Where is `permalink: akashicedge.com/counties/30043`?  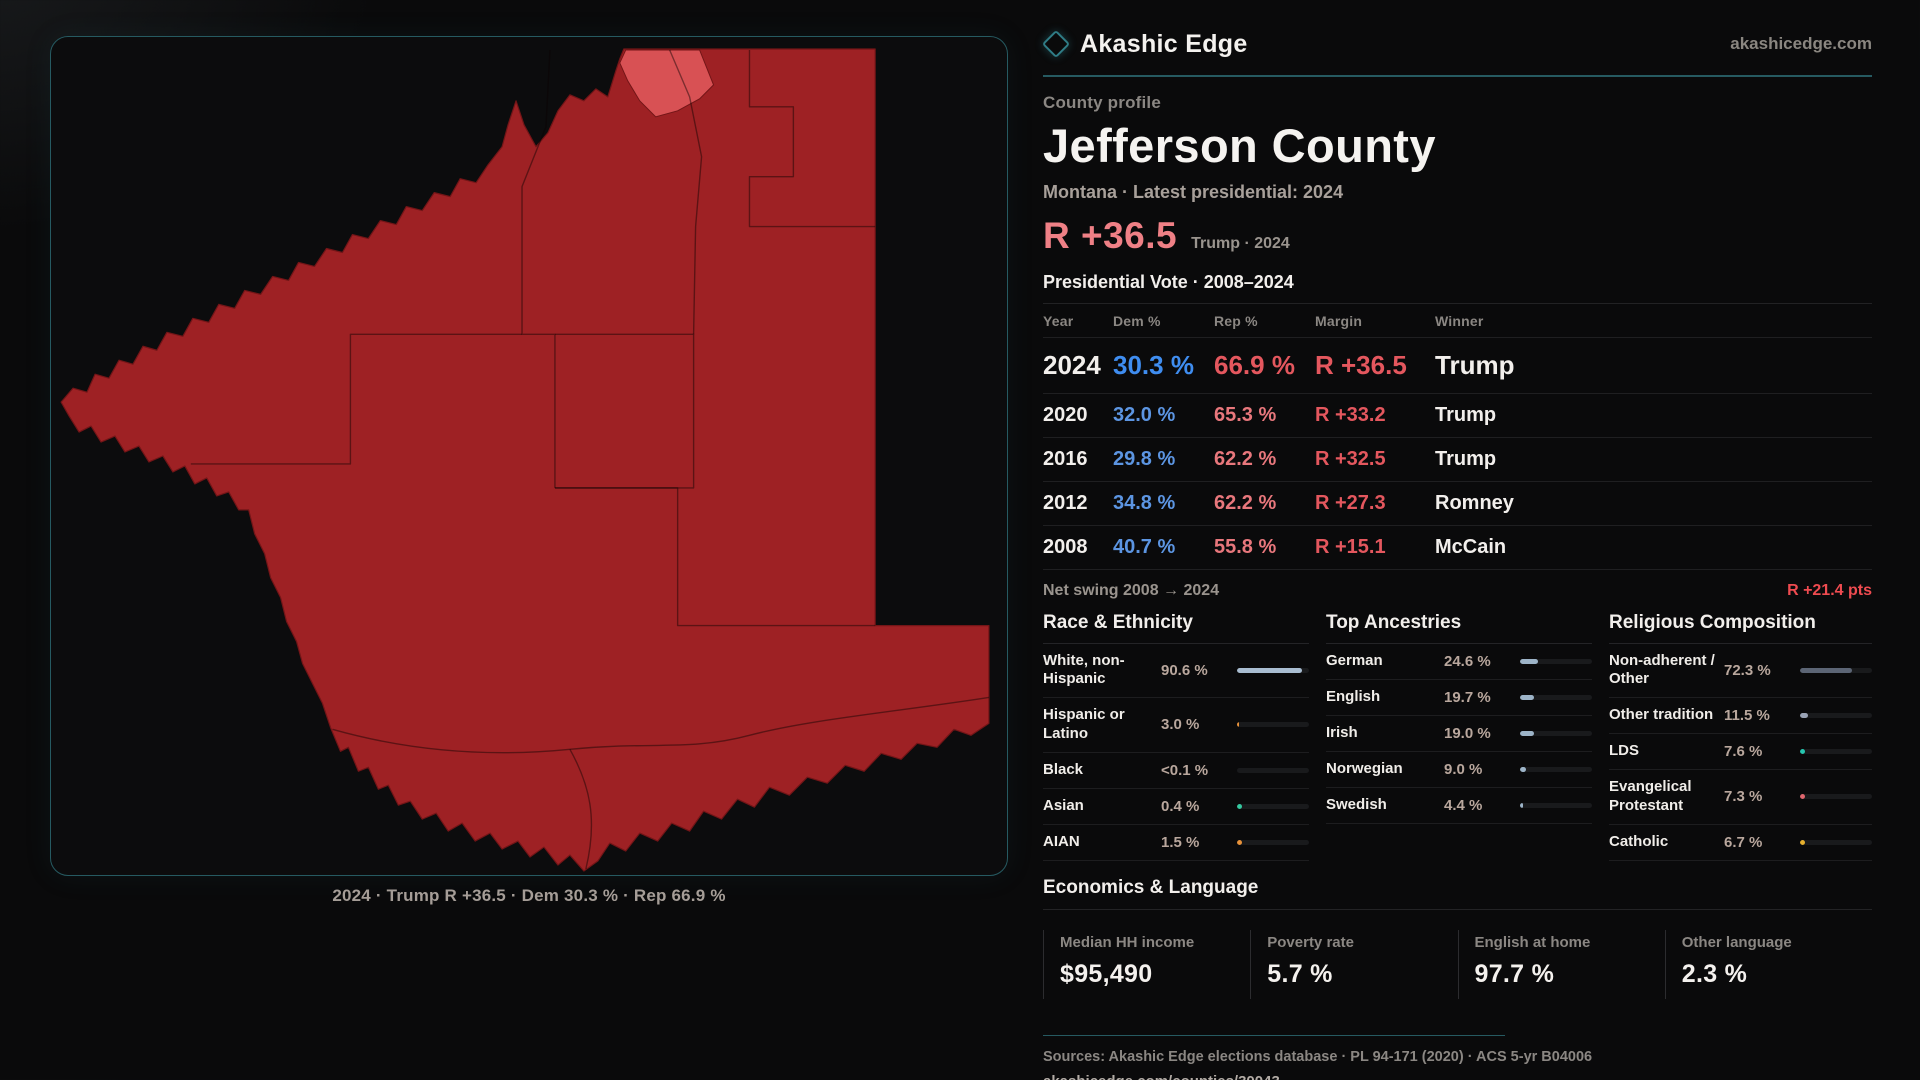 permalink: akashicedge.com/counties/30043 is located at coordinates (1161, 1076).